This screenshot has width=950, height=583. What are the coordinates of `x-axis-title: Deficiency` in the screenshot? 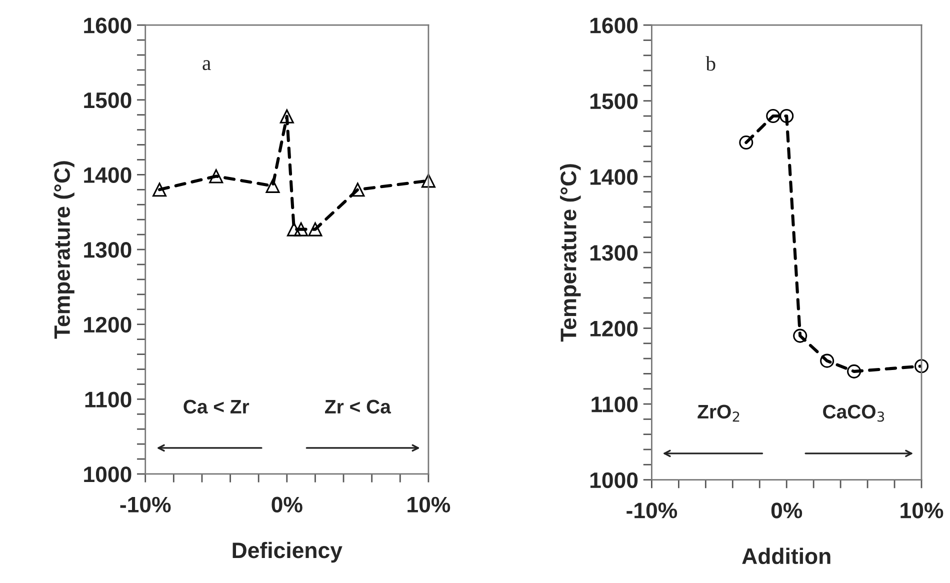 It's located at (287, 552).